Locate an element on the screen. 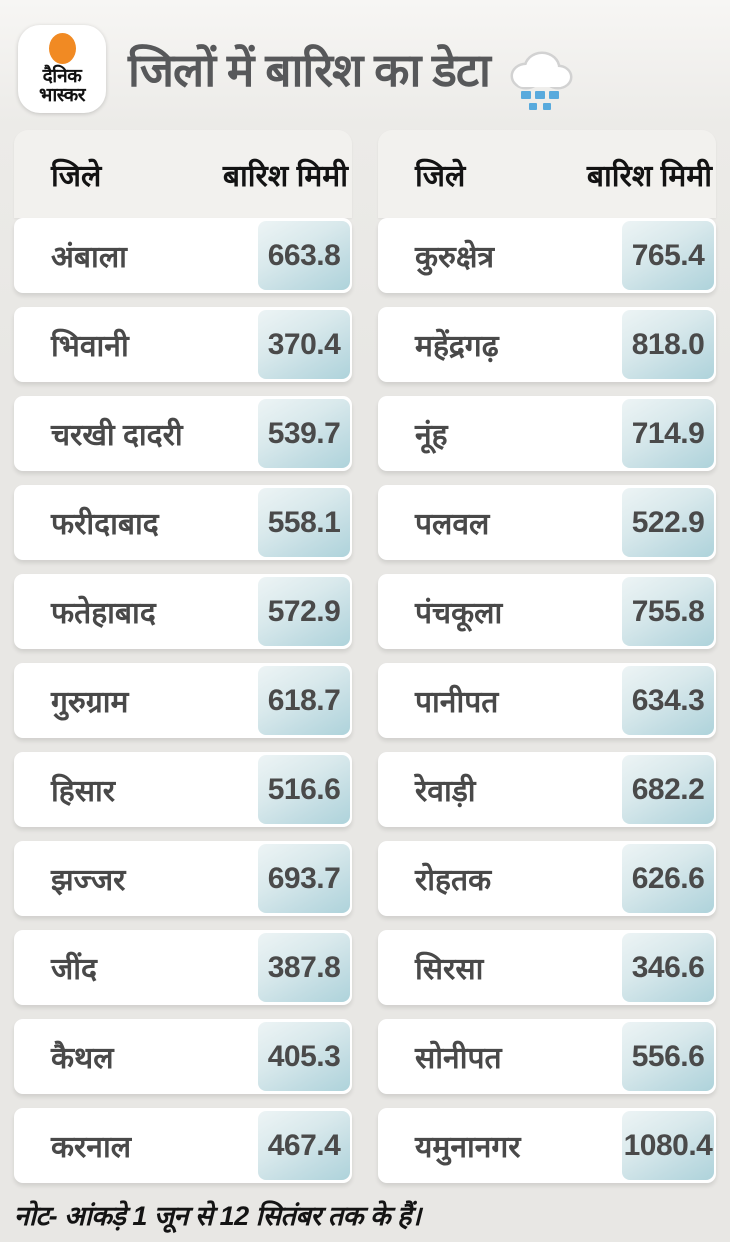 The image size is (730, 1242). district-name: फरीदाबाद is located at coordinates (105, 524).